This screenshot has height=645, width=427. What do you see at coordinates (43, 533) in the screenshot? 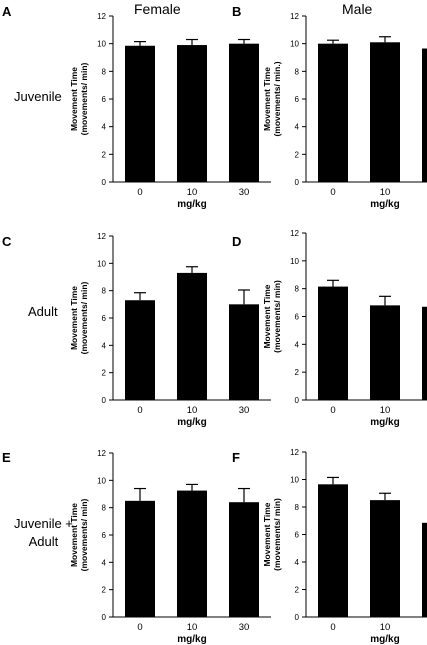
I see `row-label-juvenile-adult: Juvenile + Adult` at bounding box center [43, 533].